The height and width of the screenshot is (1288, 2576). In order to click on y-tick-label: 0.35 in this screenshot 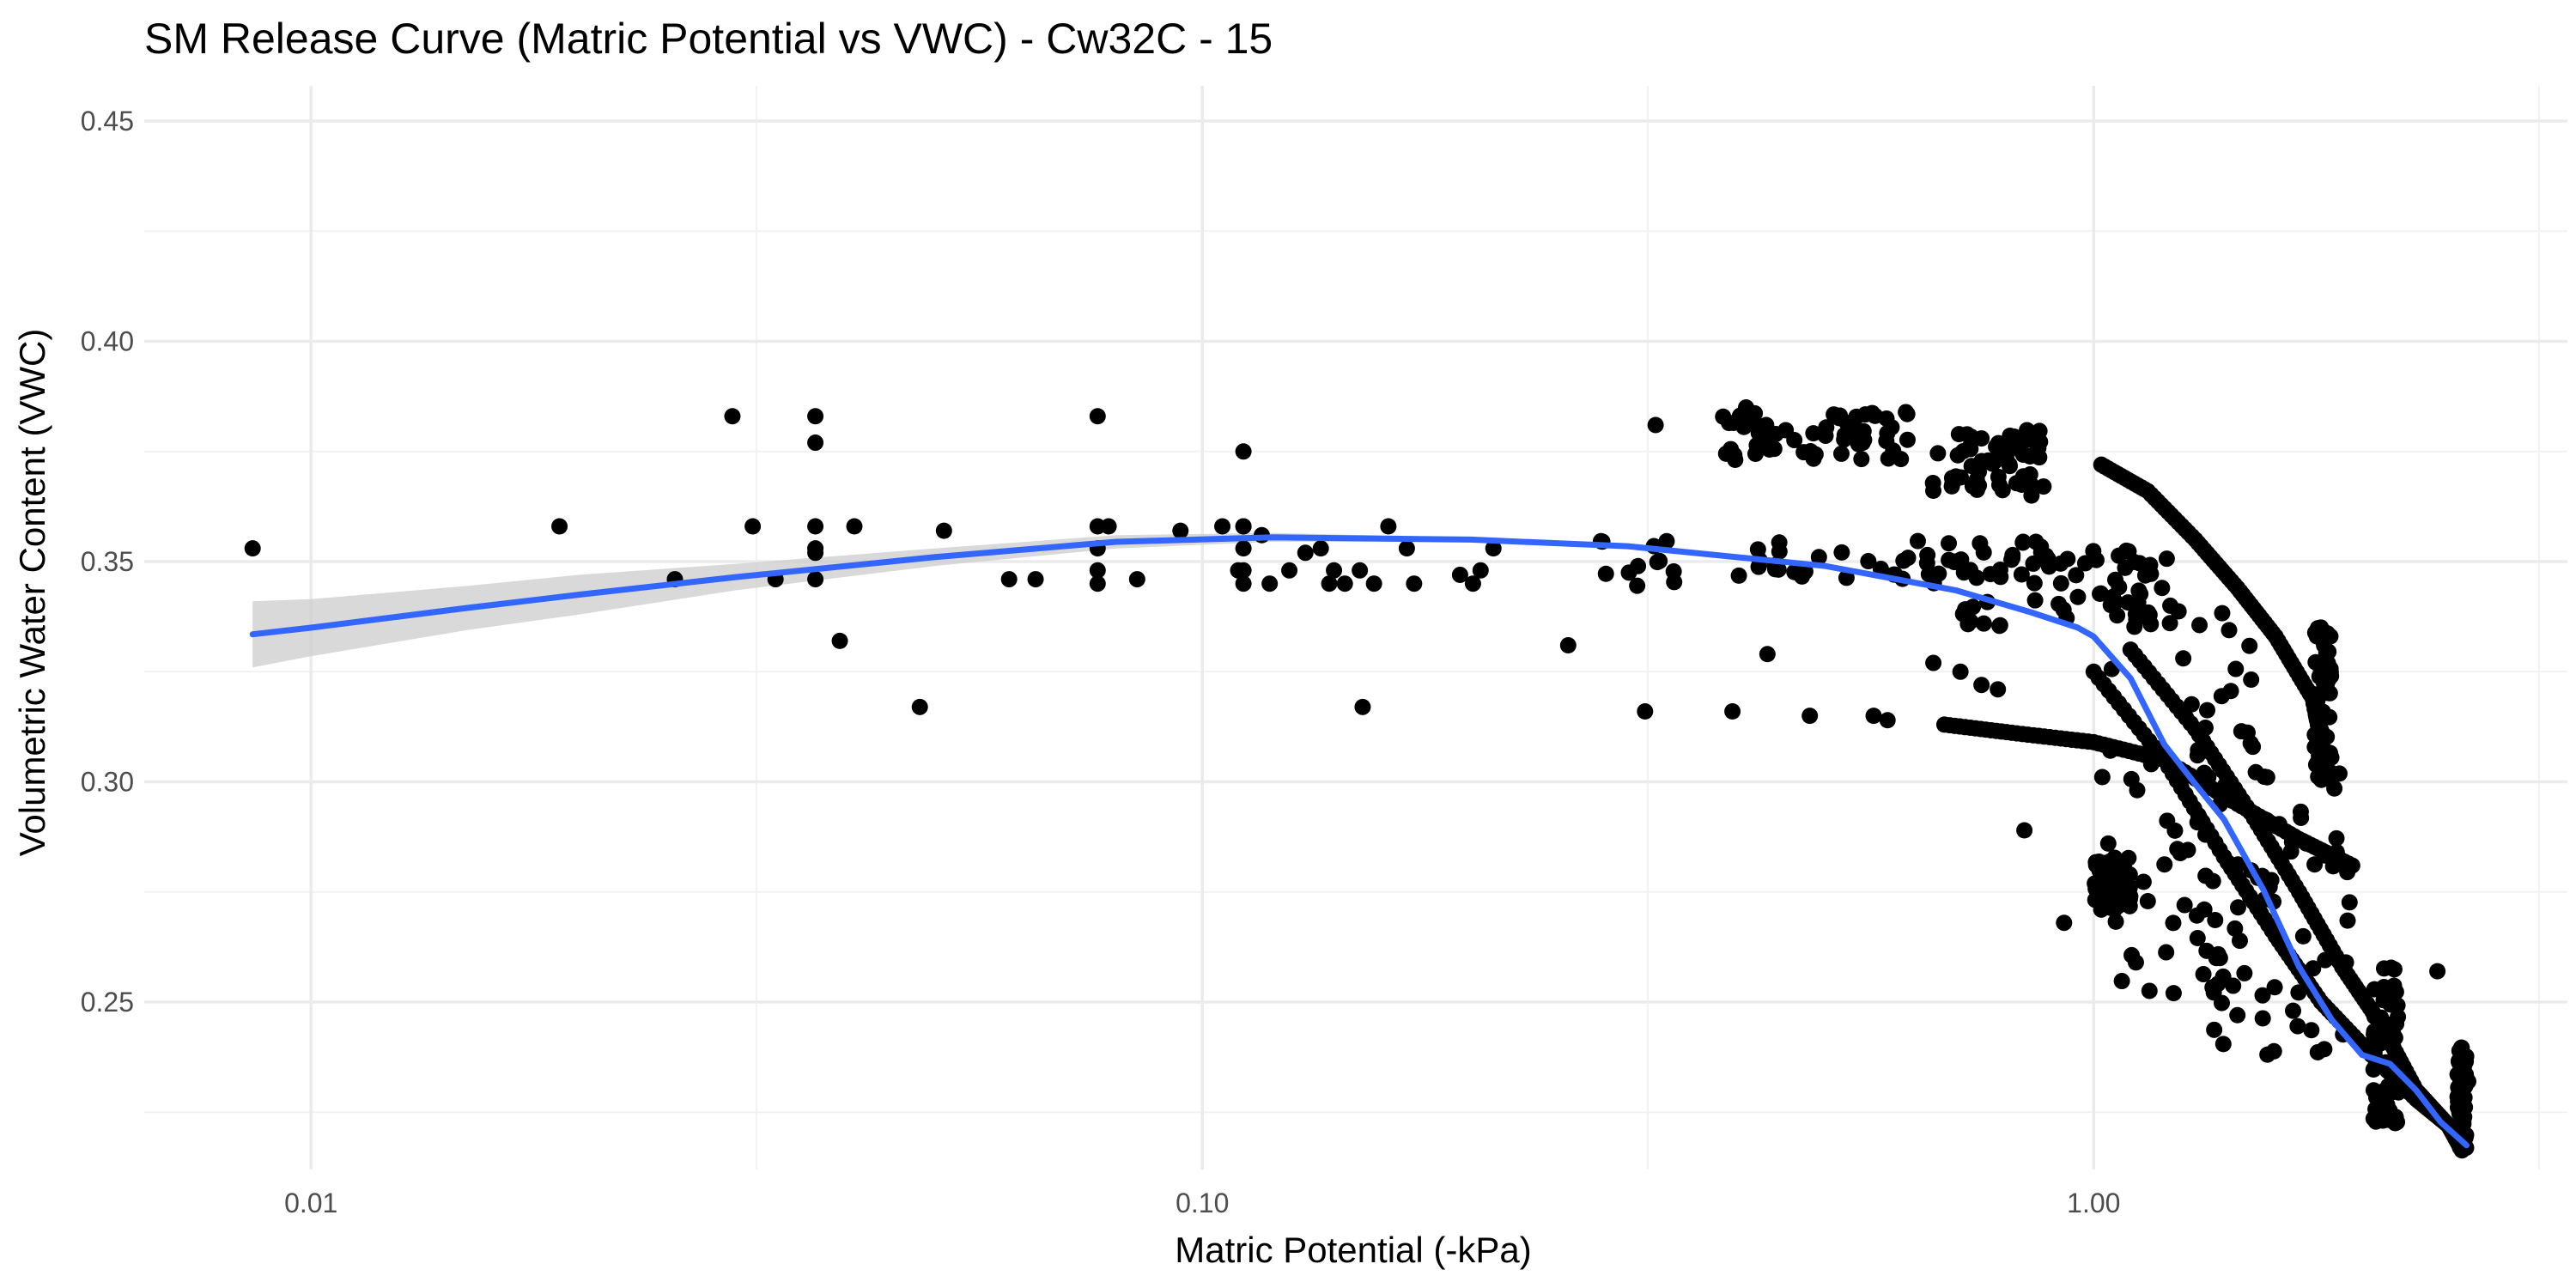, I will do `click(107, 561)`.